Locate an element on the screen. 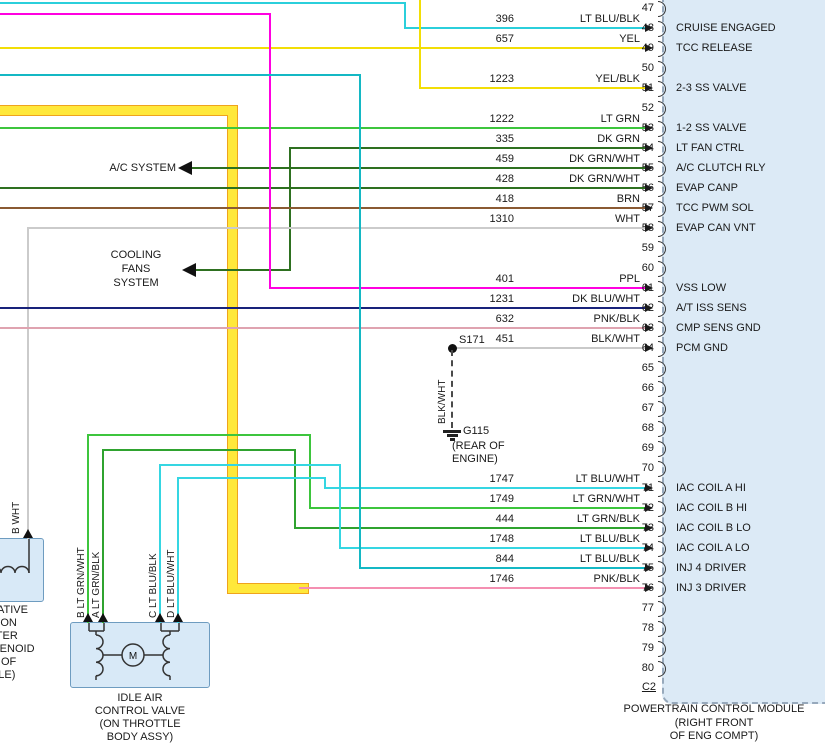  ground-bar is located at coordinates (452, 439).